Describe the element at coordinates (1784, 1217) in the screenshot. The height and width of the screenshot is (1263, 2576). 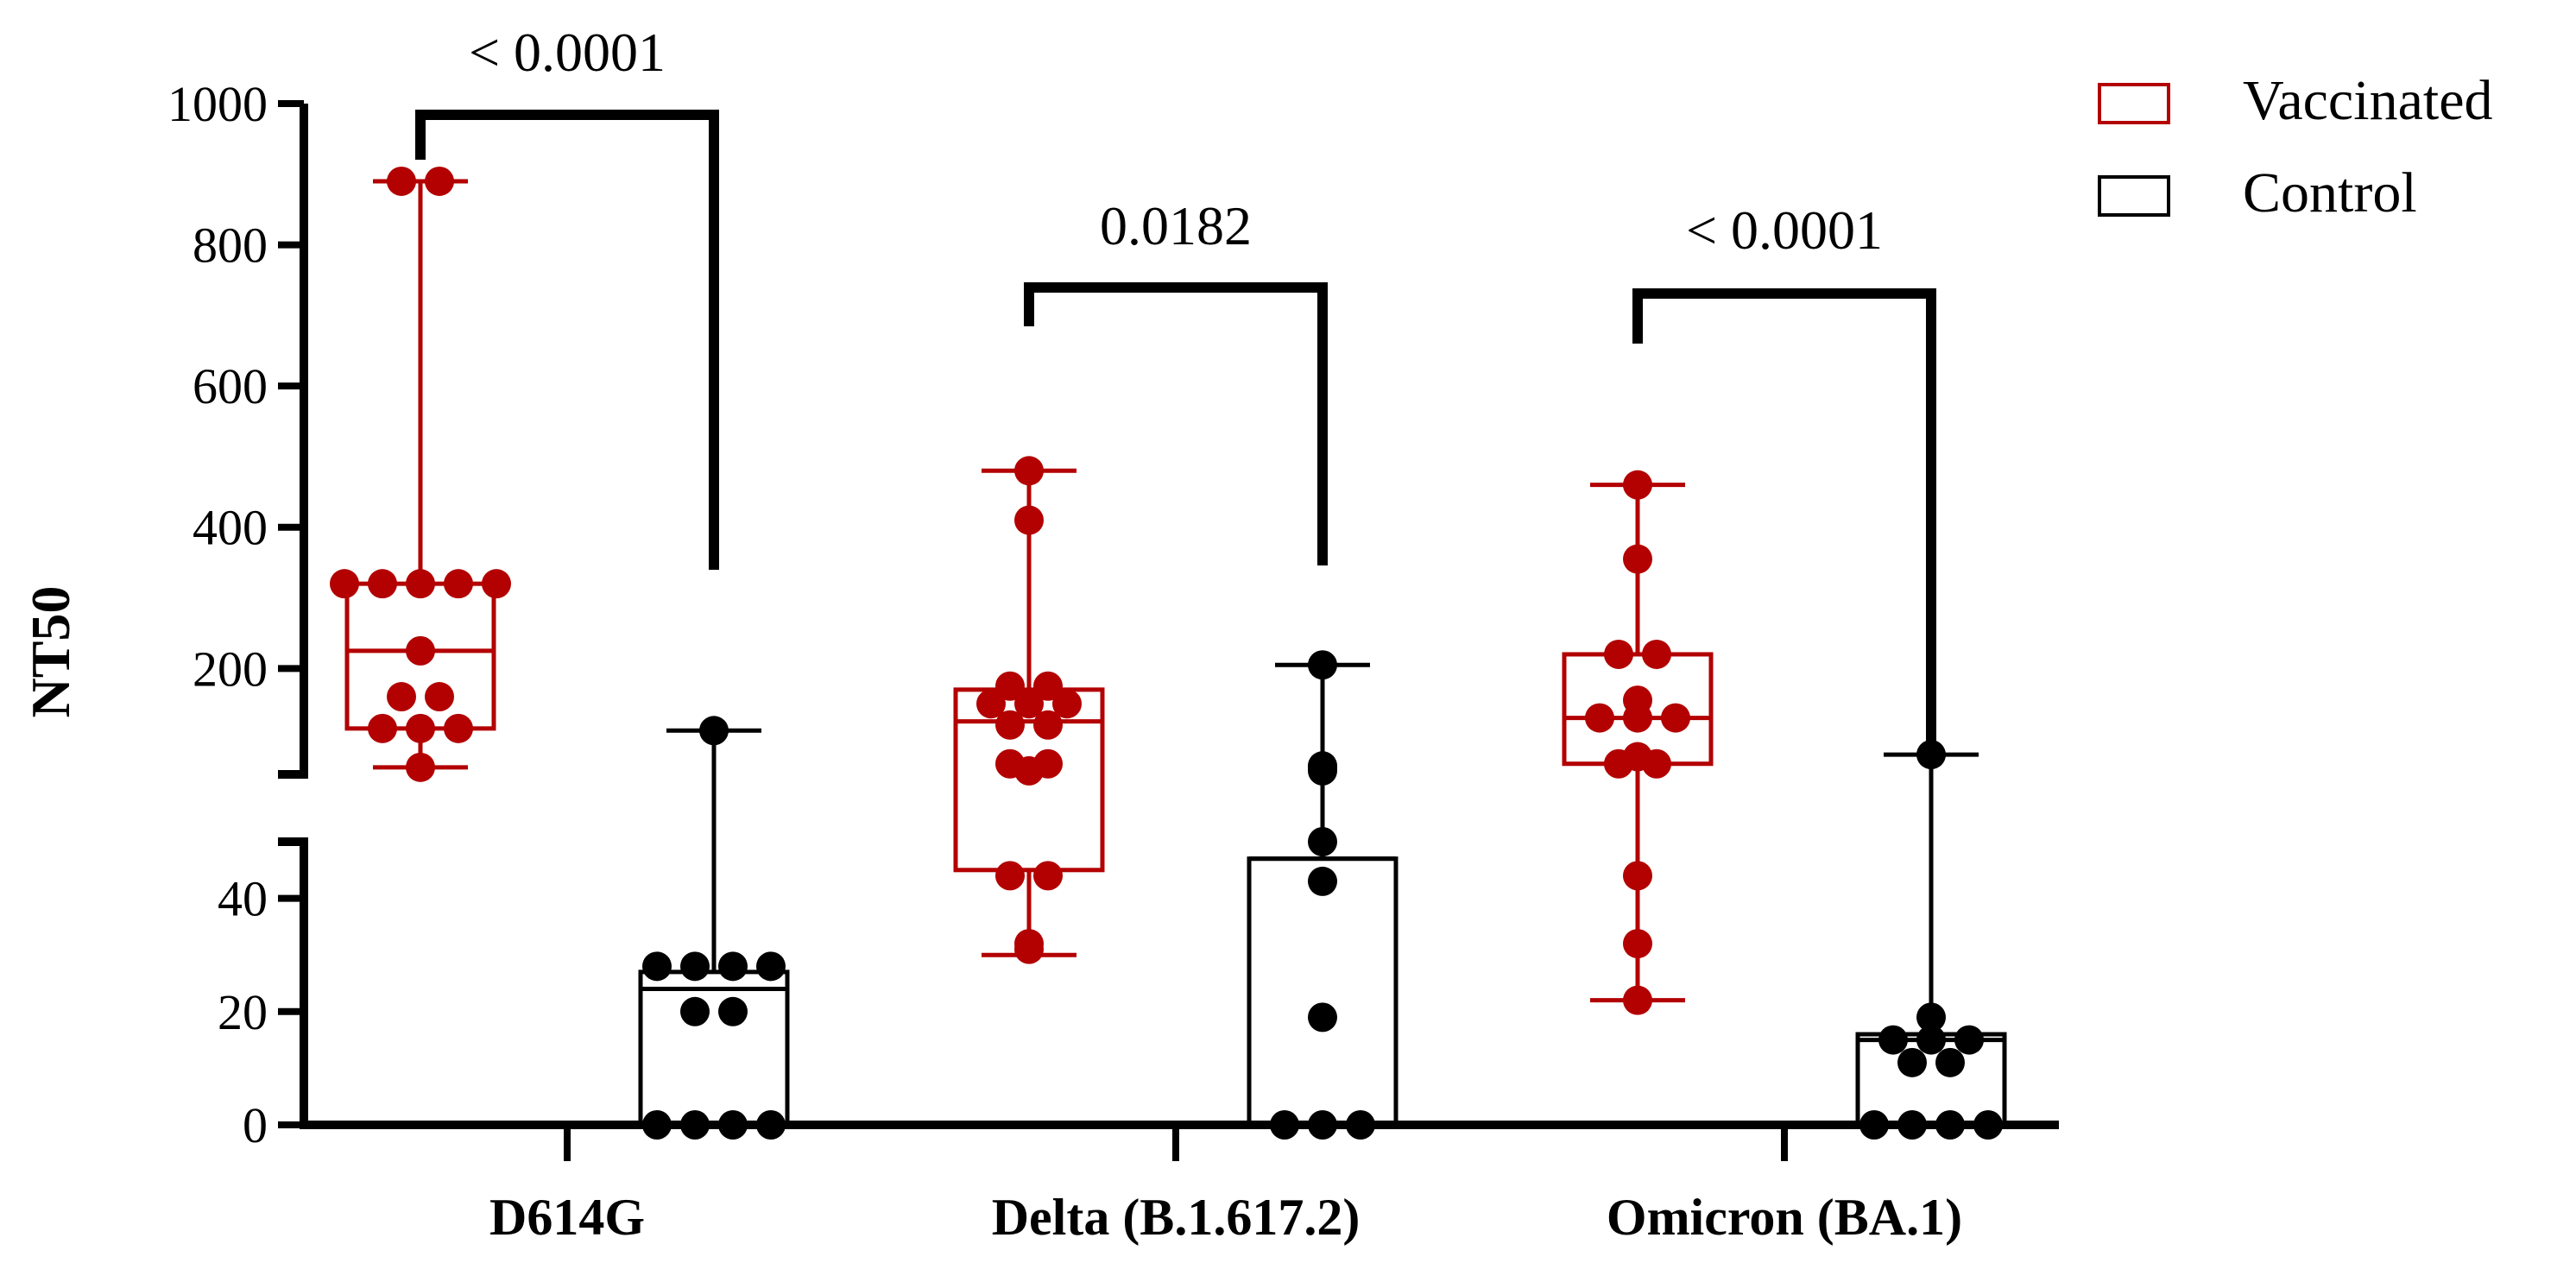
I see `x-tick-label-omicron-ba-1: Omicron (BA.1)` at that location.